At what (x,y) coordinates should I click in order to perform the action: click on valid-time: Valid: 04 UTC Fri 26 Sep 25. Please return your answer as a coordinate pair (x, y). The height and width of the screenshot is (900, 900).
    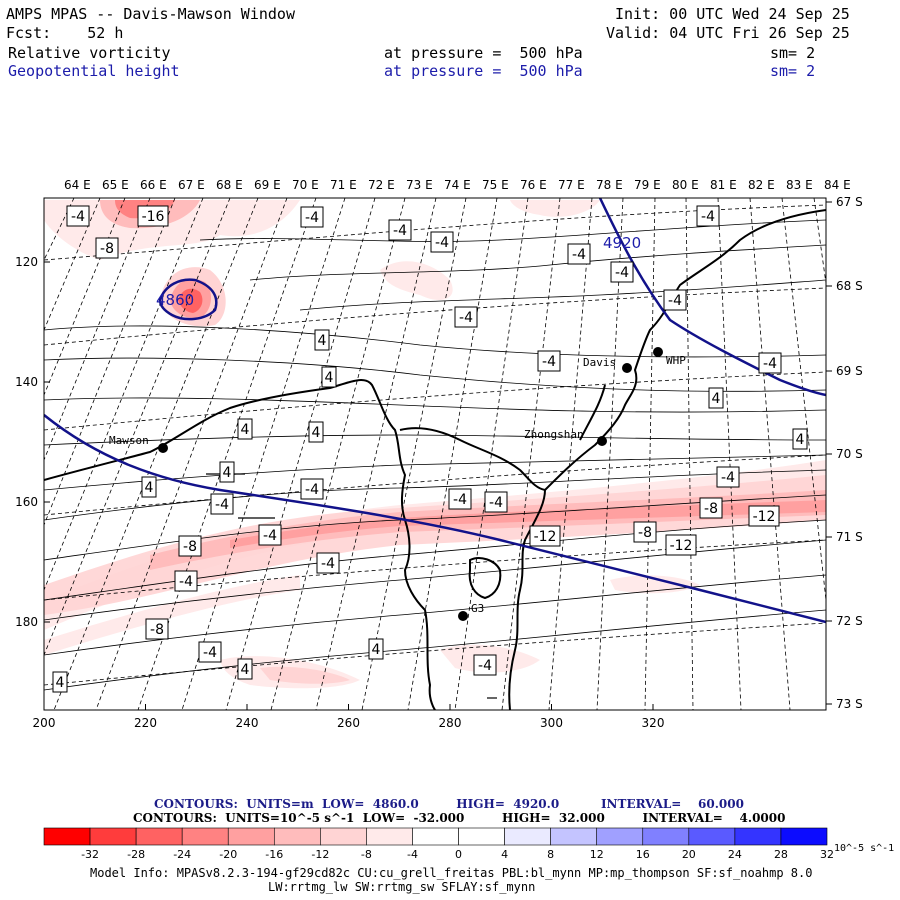
    Looking at the image, I should click on (728, 33).